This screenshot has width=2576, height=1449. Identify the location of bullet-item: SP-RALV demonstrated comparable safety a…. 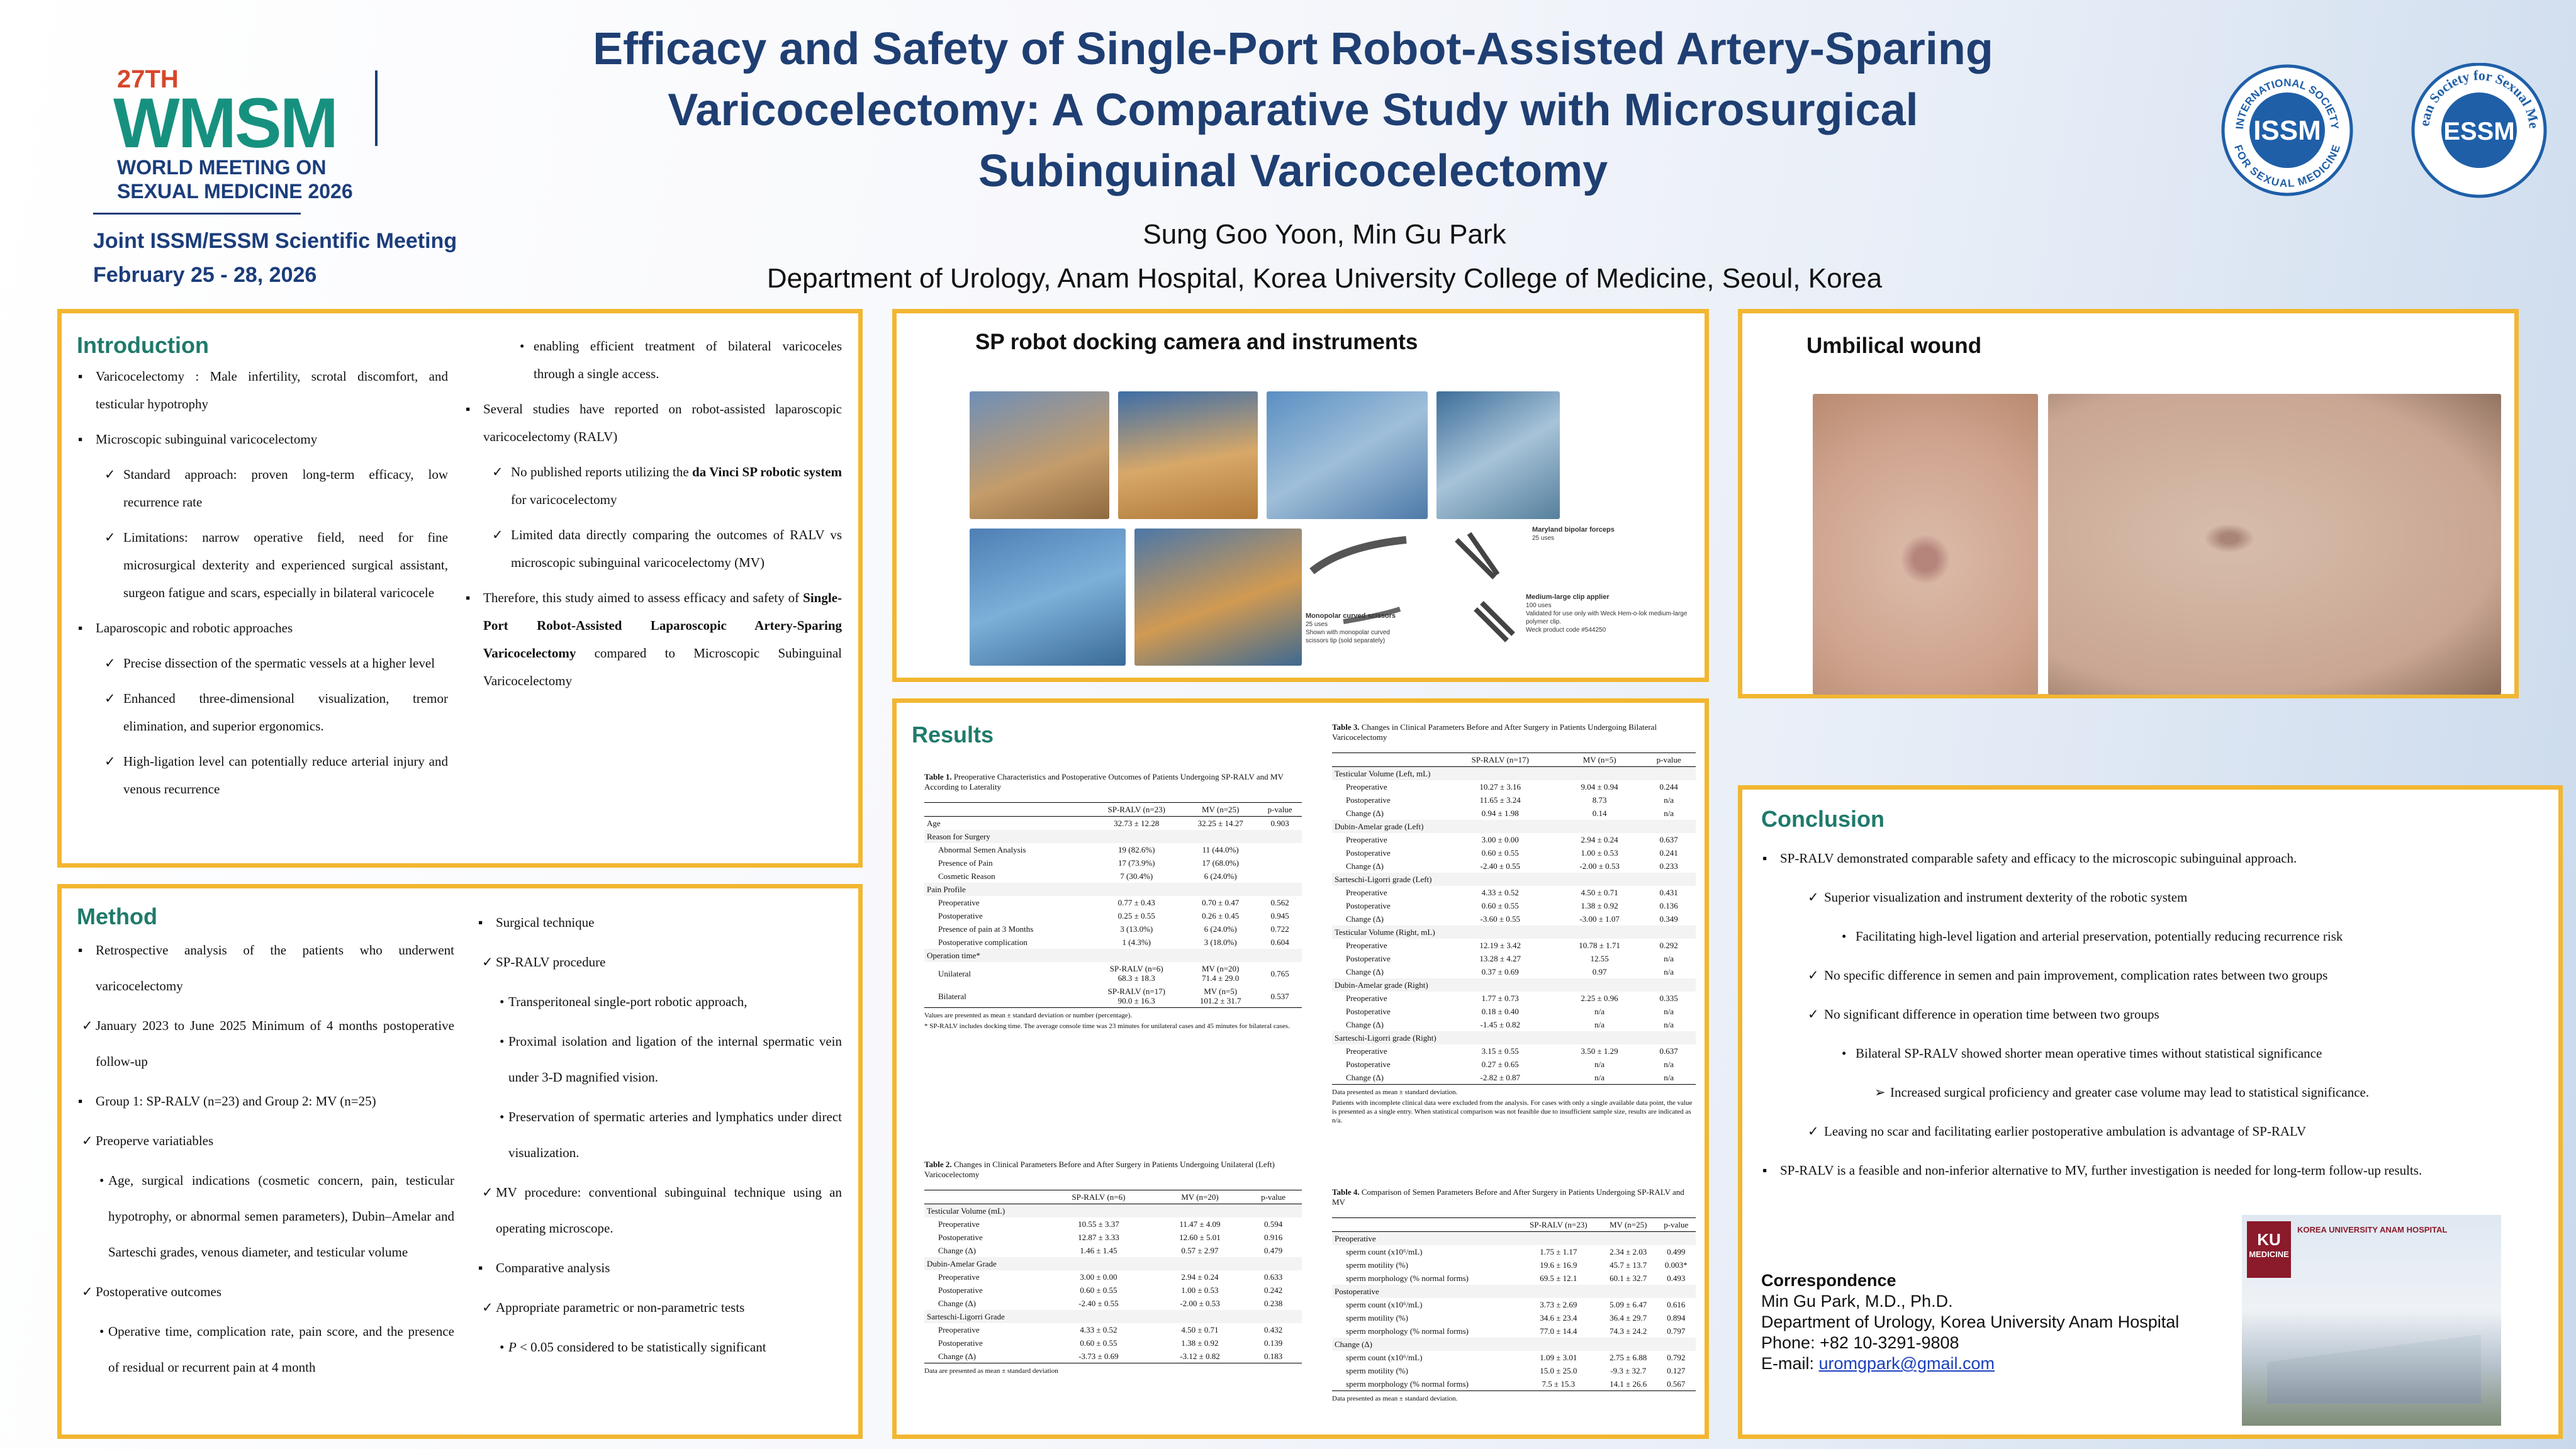
(2151, 858).